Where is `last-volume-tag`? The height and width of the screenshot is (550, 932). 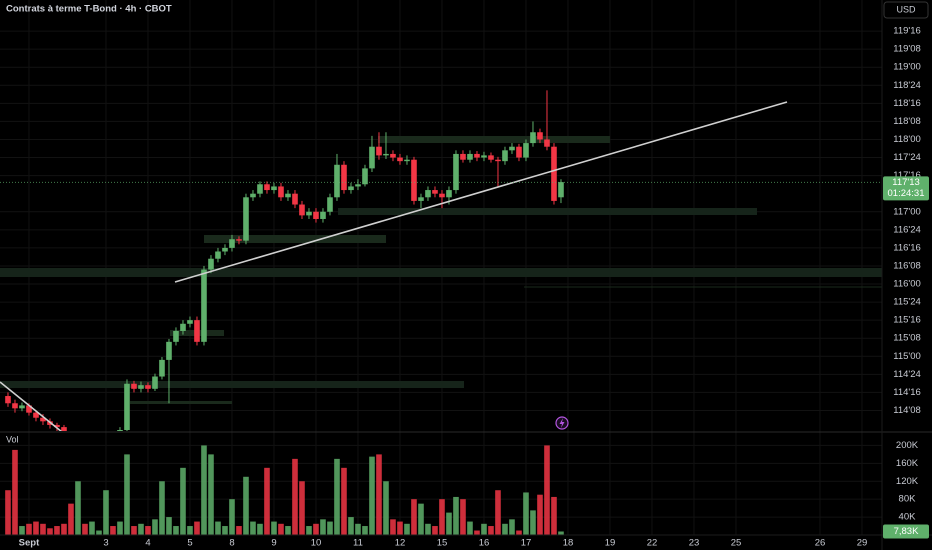
last-volume-tag is located at coordinates (906, 531).